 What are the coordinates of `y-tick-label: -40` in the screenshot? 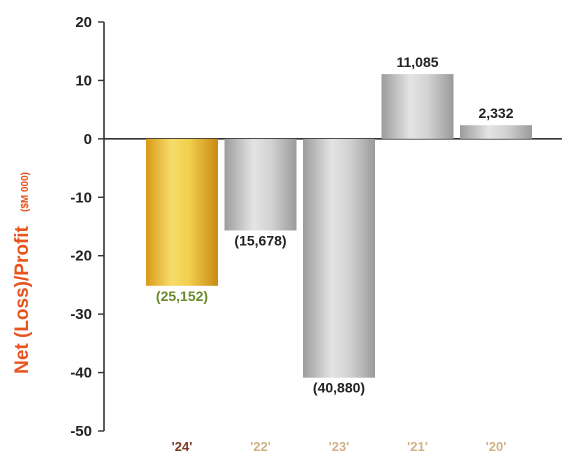 It's located at (81, 373).